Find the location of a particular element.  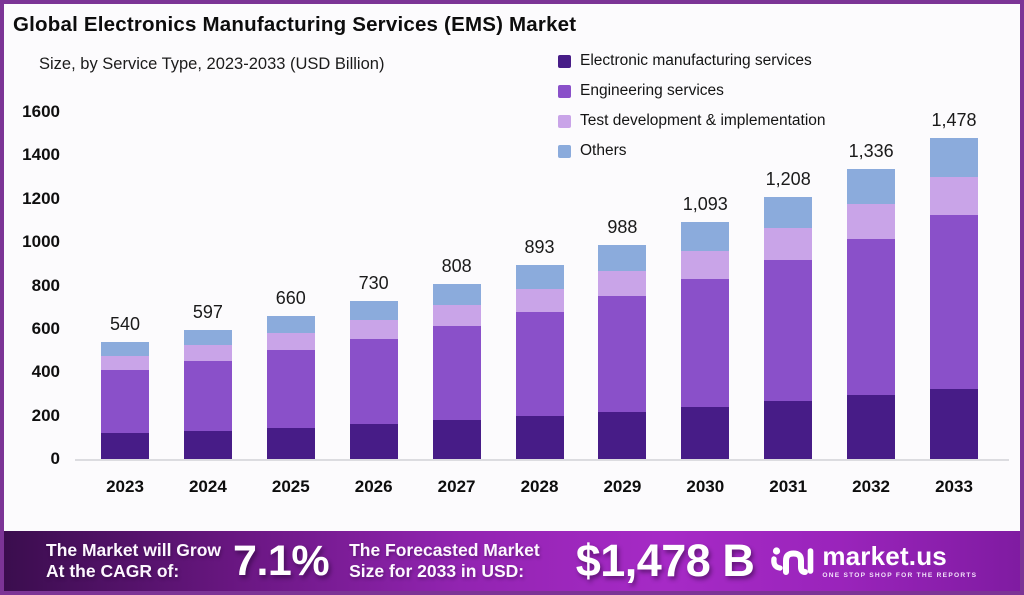

x-axis-label: 2026 is located at coordinates (373, 486).